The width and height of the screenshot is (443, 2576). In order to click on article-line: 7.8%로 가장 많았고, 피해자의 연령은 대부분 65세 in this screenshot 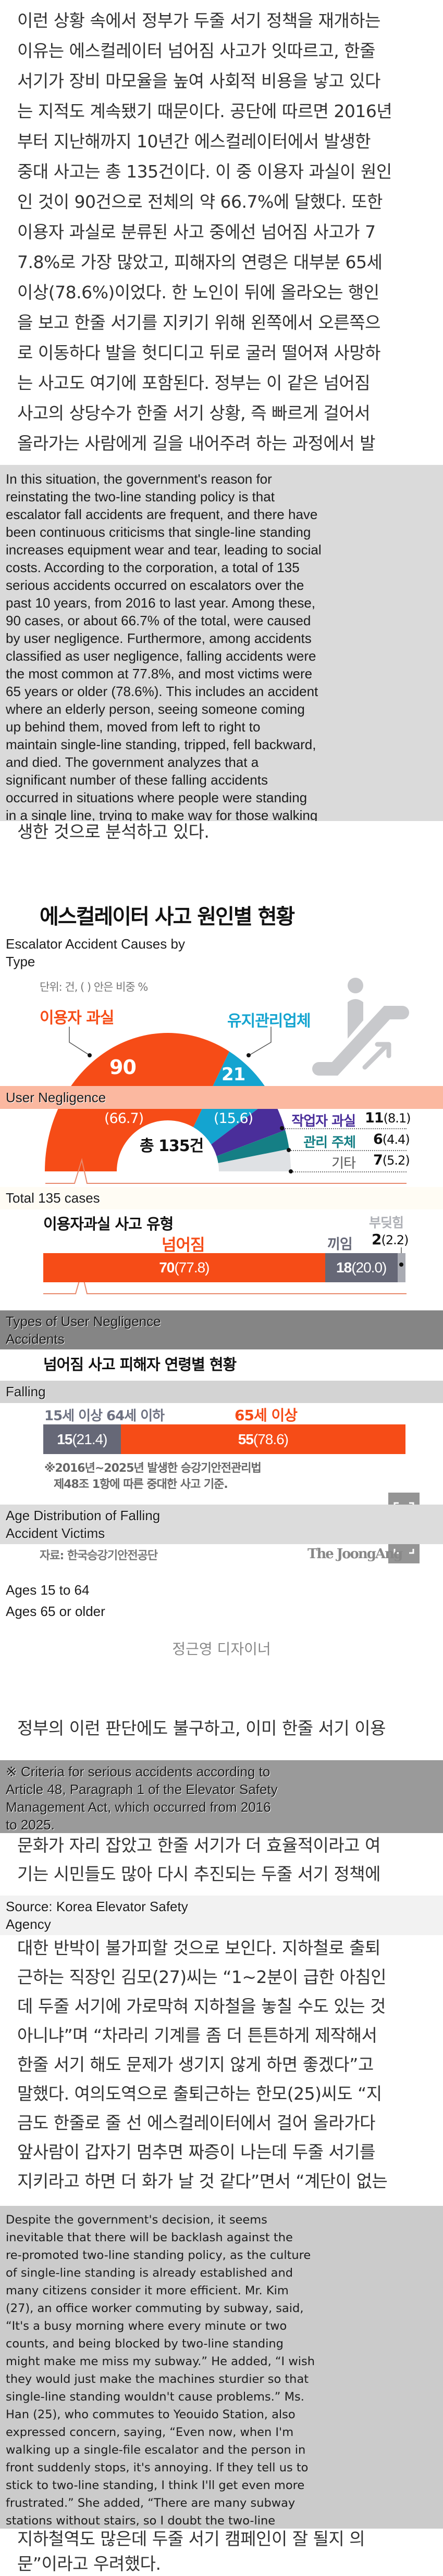, I will do `click(200, 262)`.